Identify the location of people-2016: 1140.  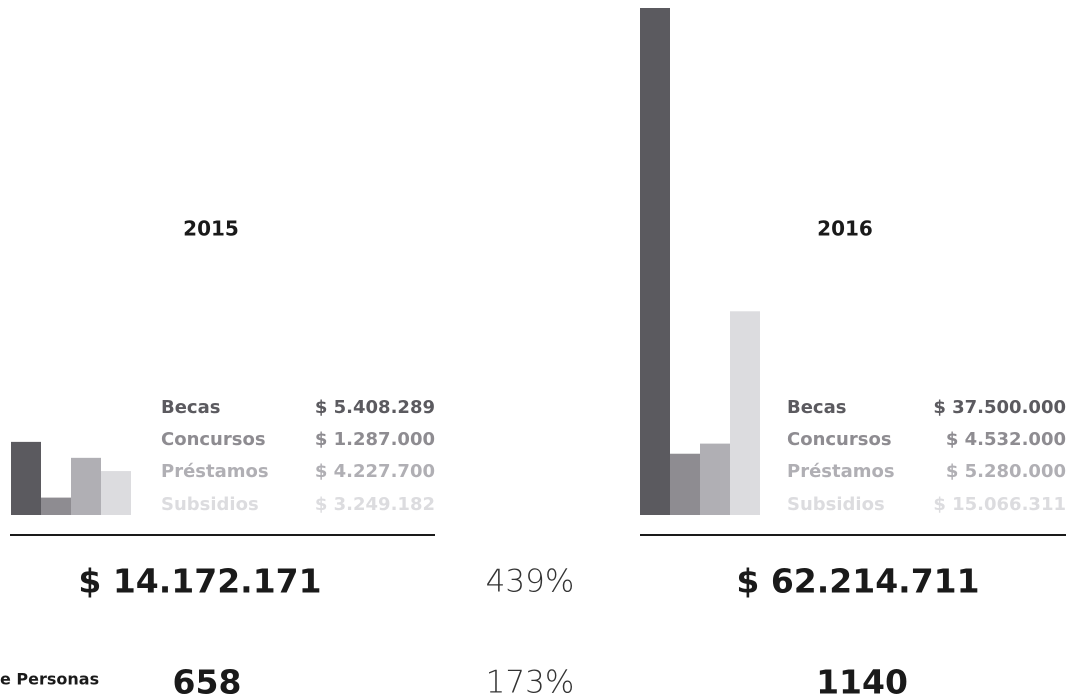
(862, 679).